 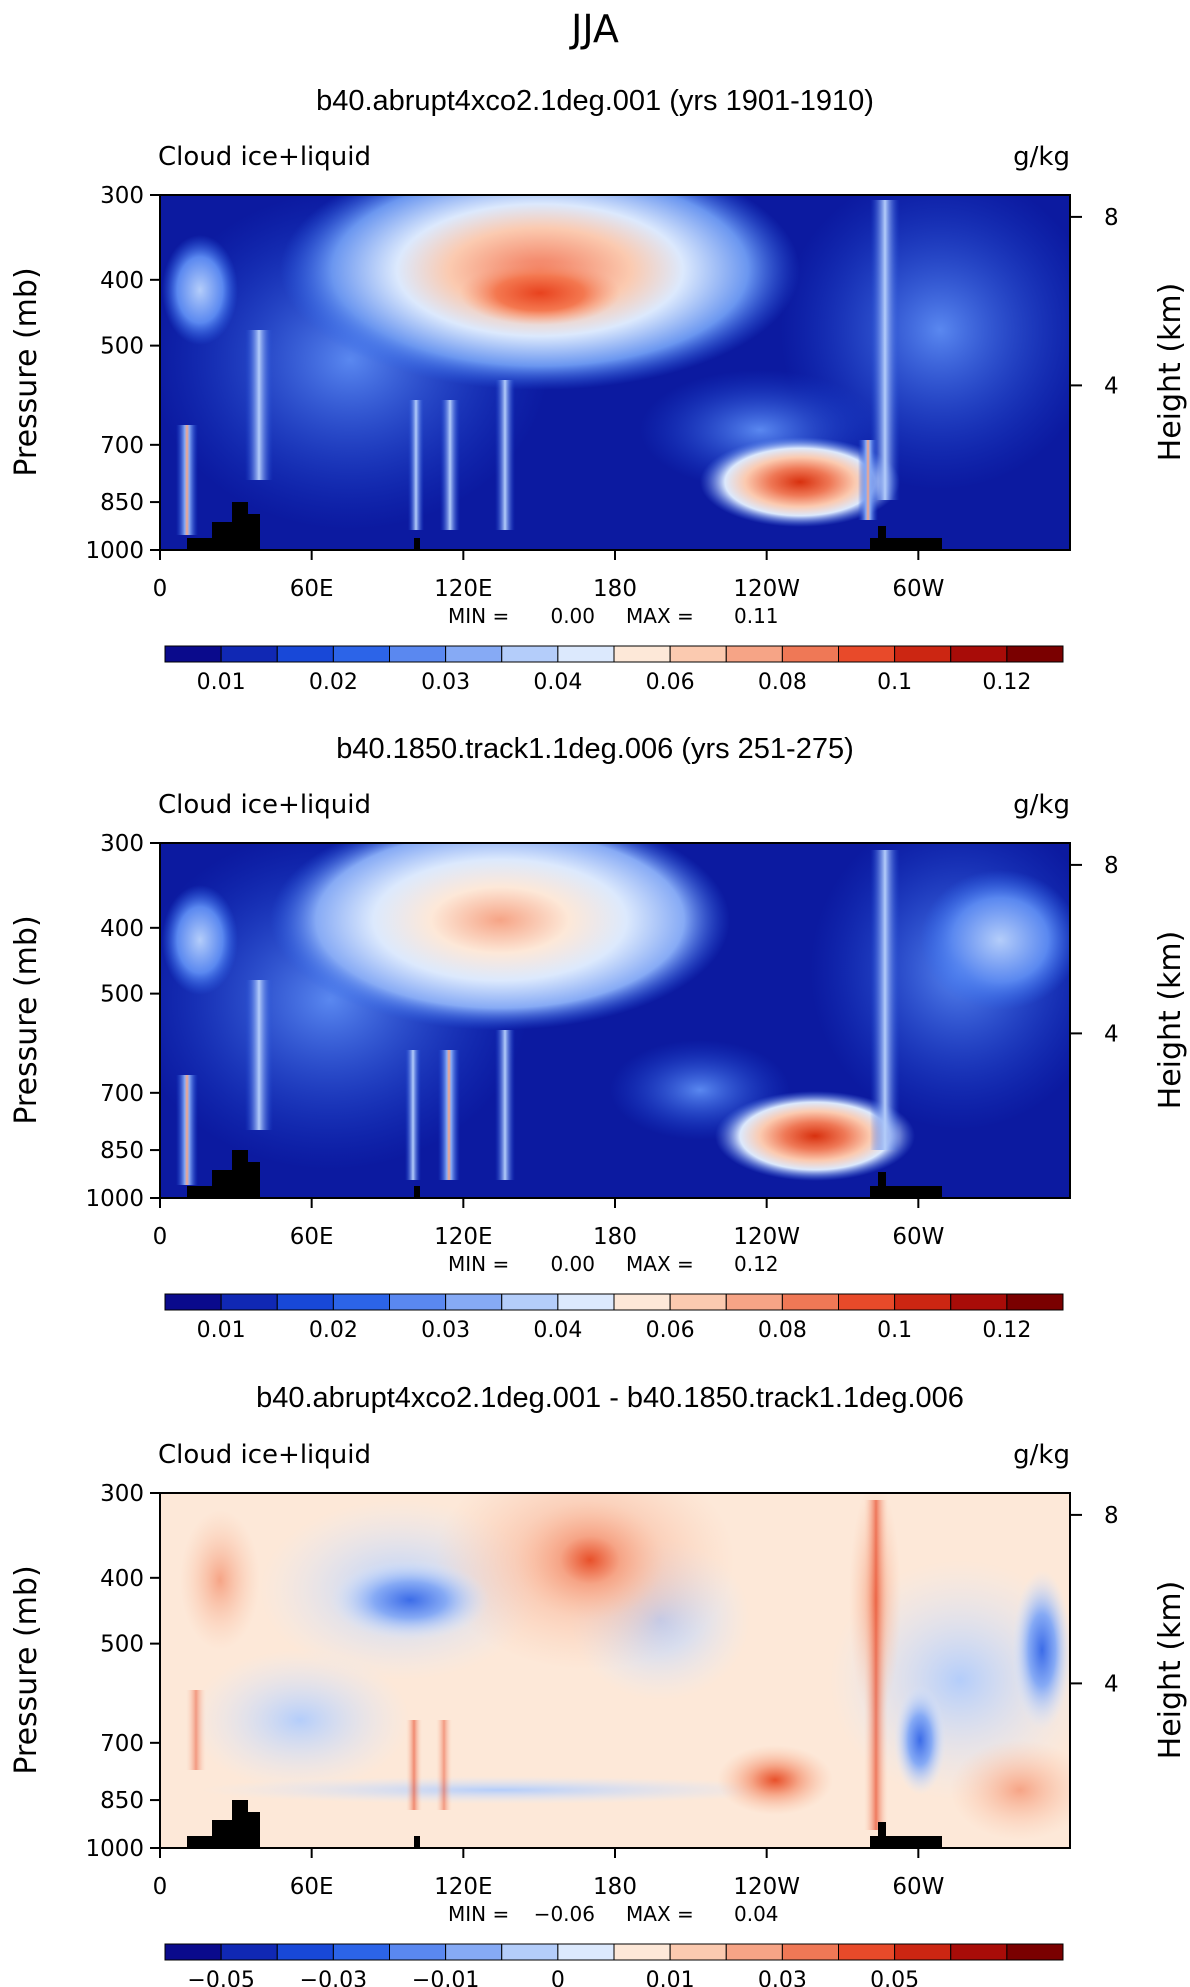 I want to click on variable-label: Cloud ice+liquid, so click(x=264, y=805).